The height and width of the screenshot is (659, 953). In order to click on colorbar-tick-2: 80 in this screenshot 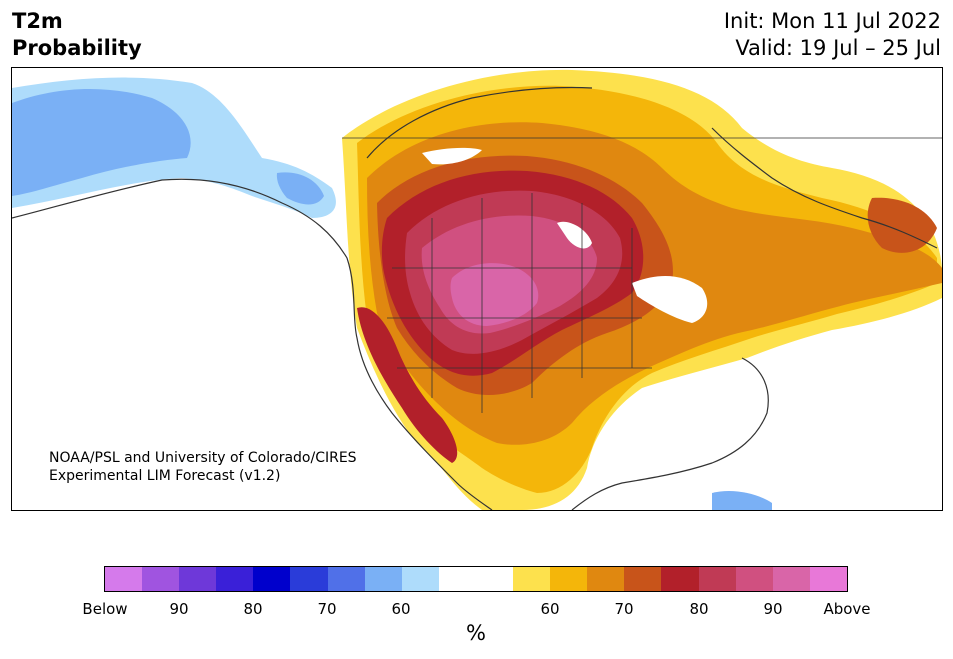, I will do `click(253, 609)`.